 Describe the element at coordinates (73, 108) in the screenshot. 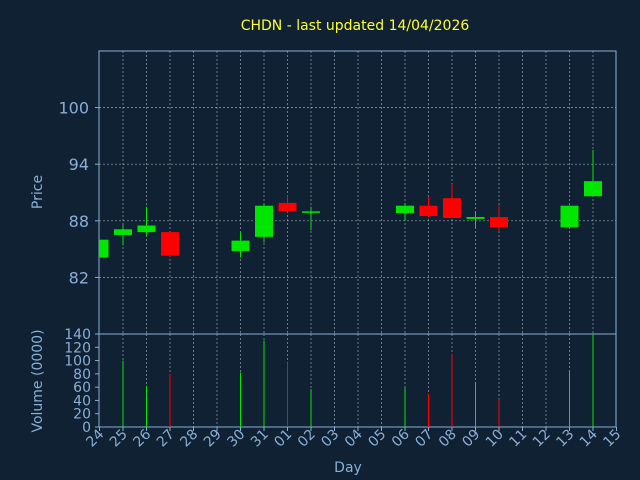

I see `price-y-tick-label: 100` at that location.